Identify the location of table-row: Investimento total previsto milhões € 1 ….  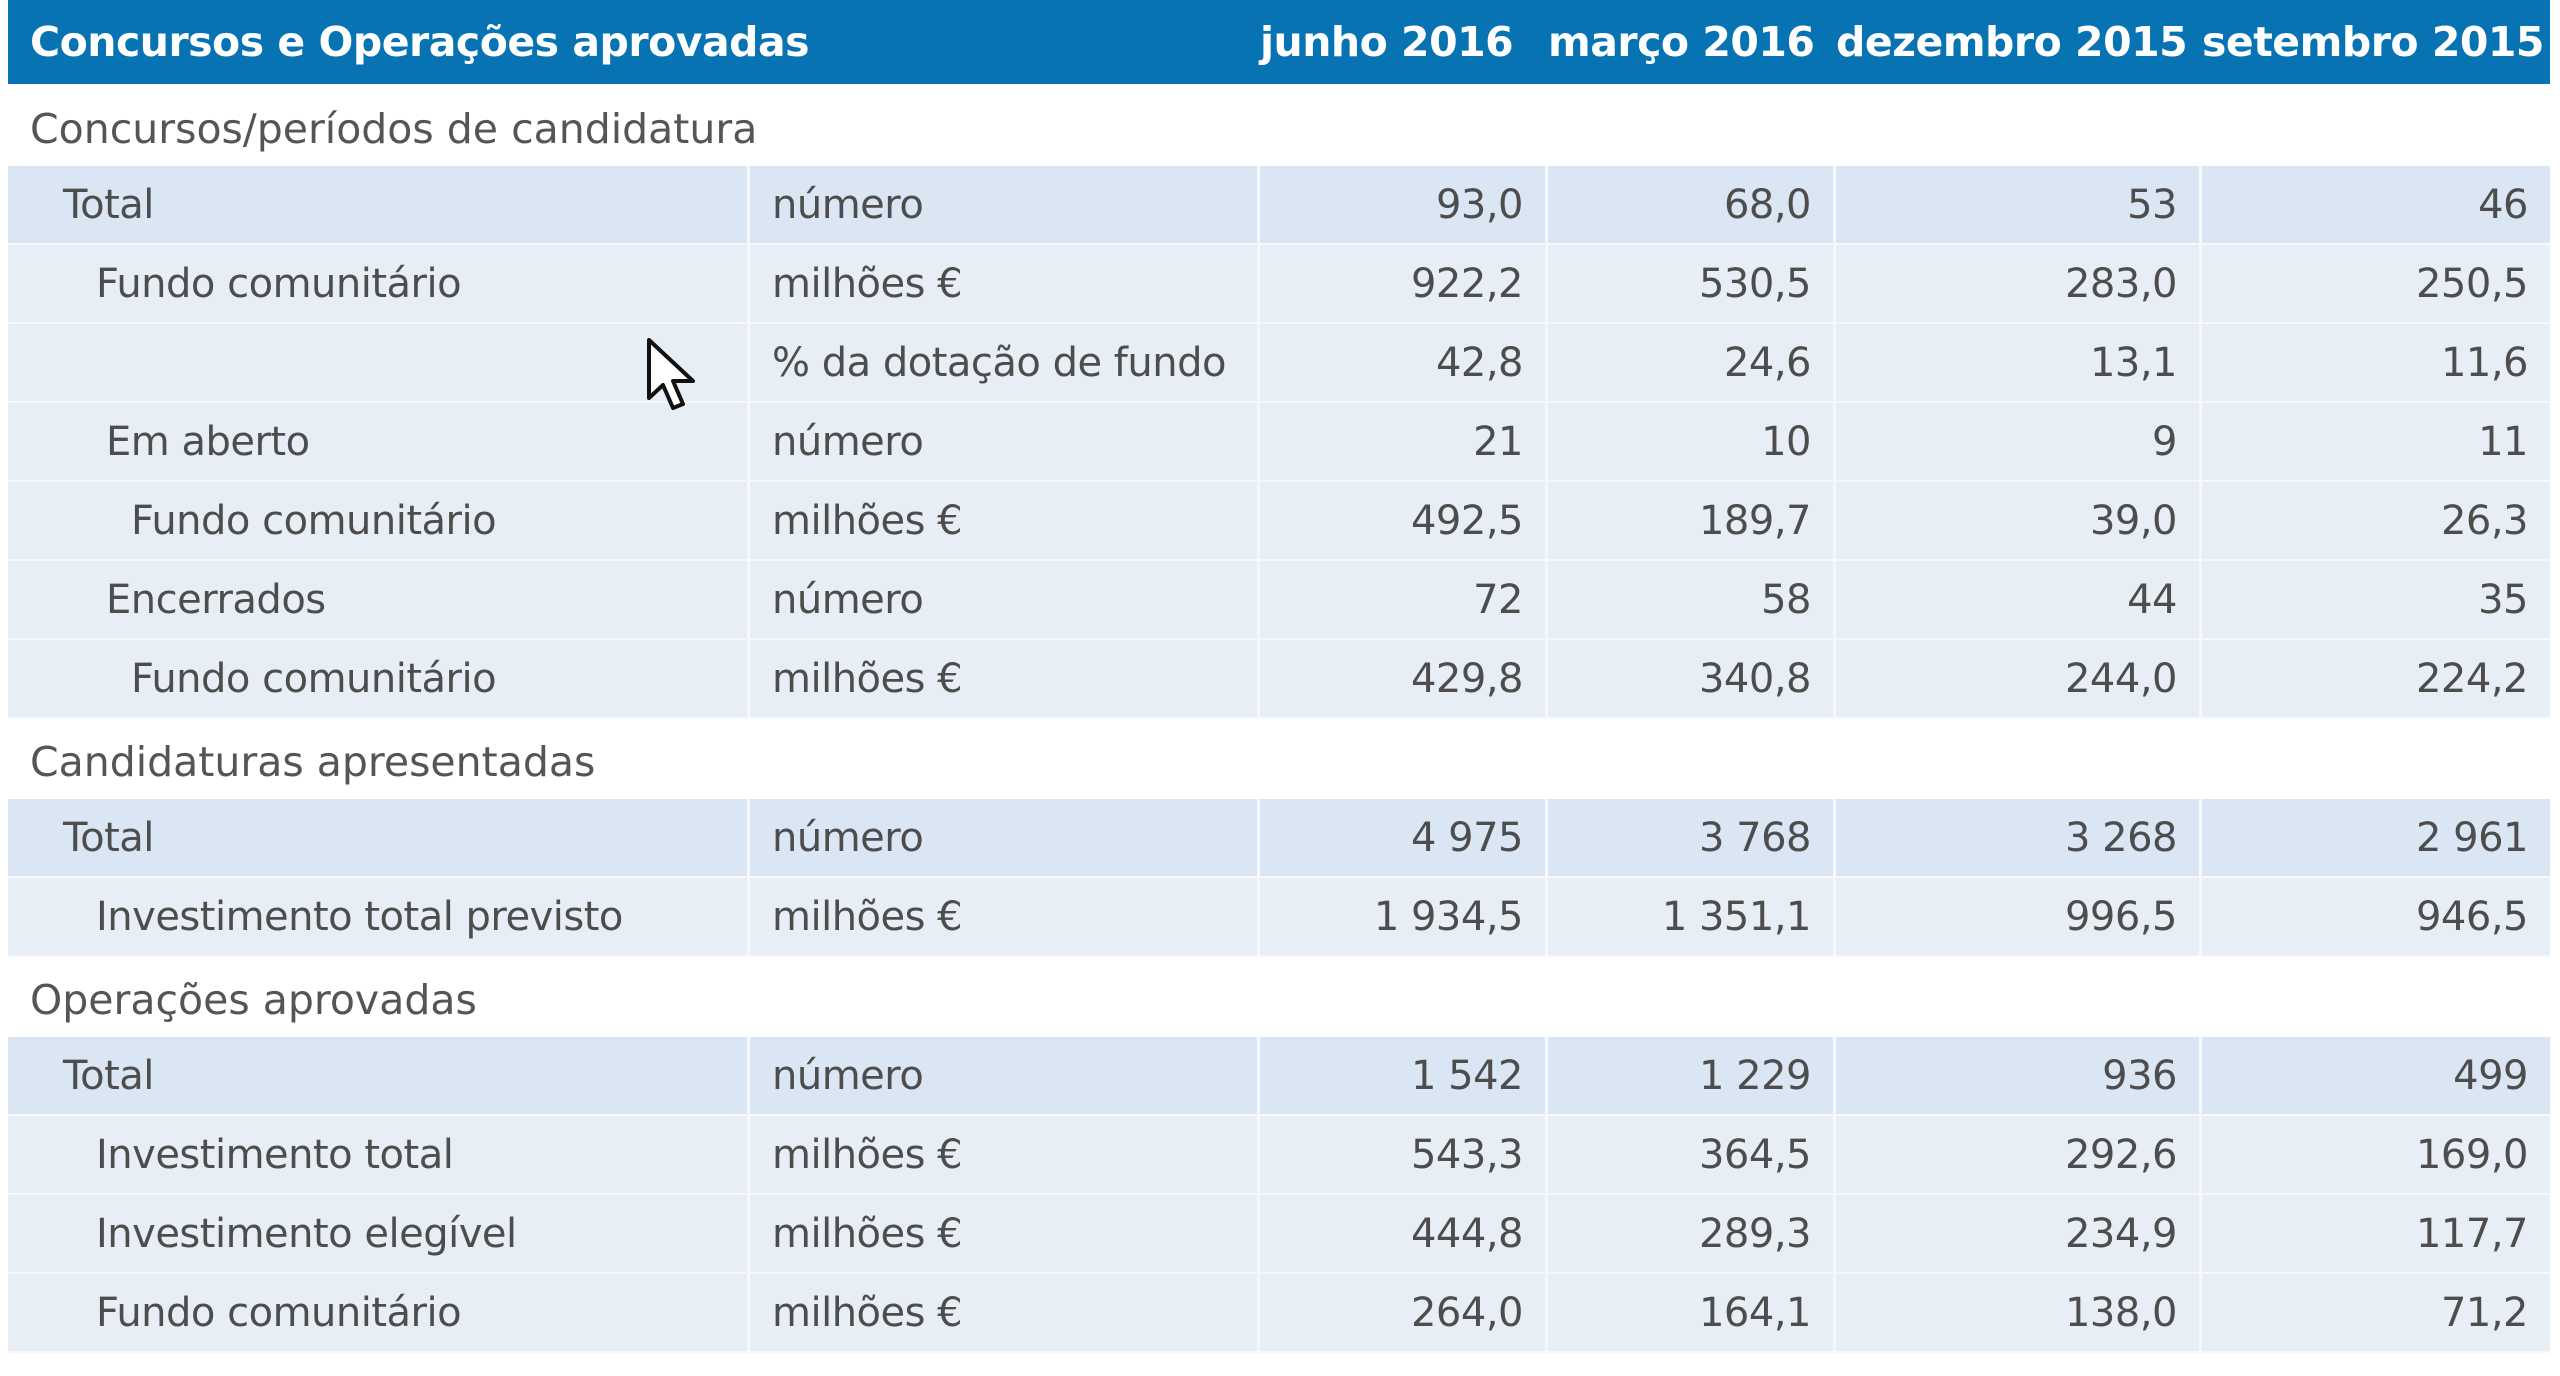
(1279, 917).